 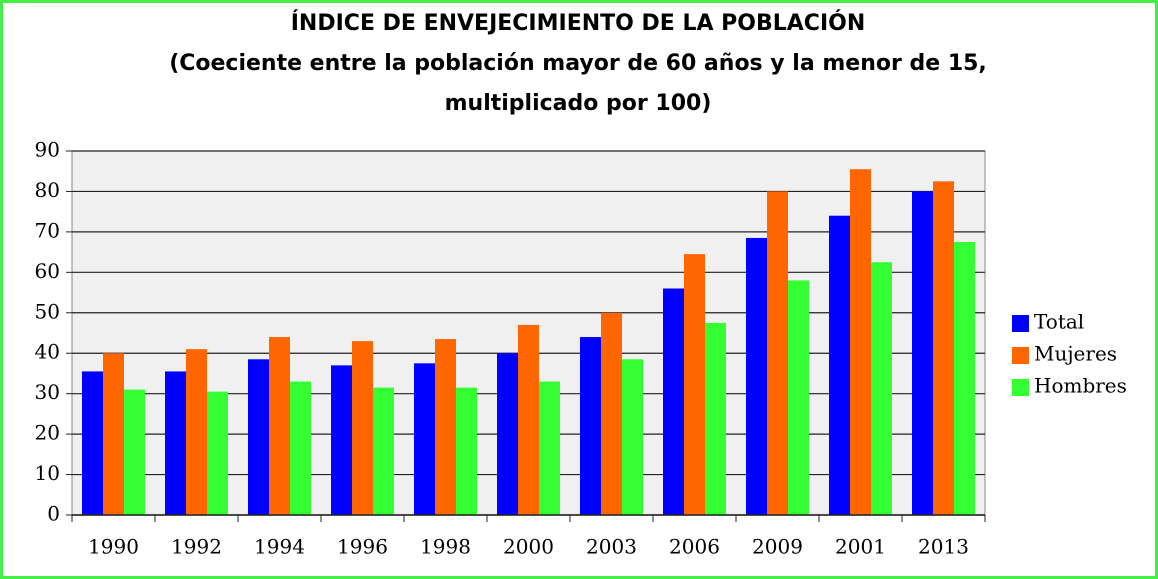 What do you see at coordinates (611, 547) in the screenshot?
I see `x-tick-label: 2003` at bounding box center [611, 547].